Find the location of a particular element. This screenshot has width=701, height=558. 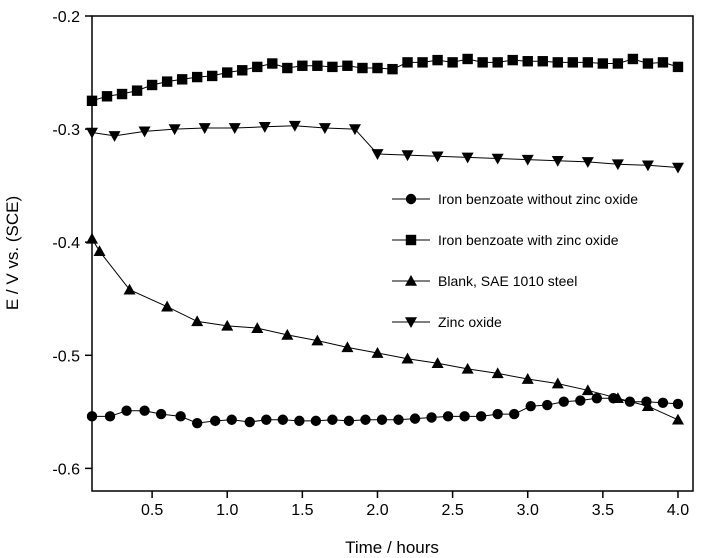

x-tick-label: 1.5 is located at coordinates (302, 510).